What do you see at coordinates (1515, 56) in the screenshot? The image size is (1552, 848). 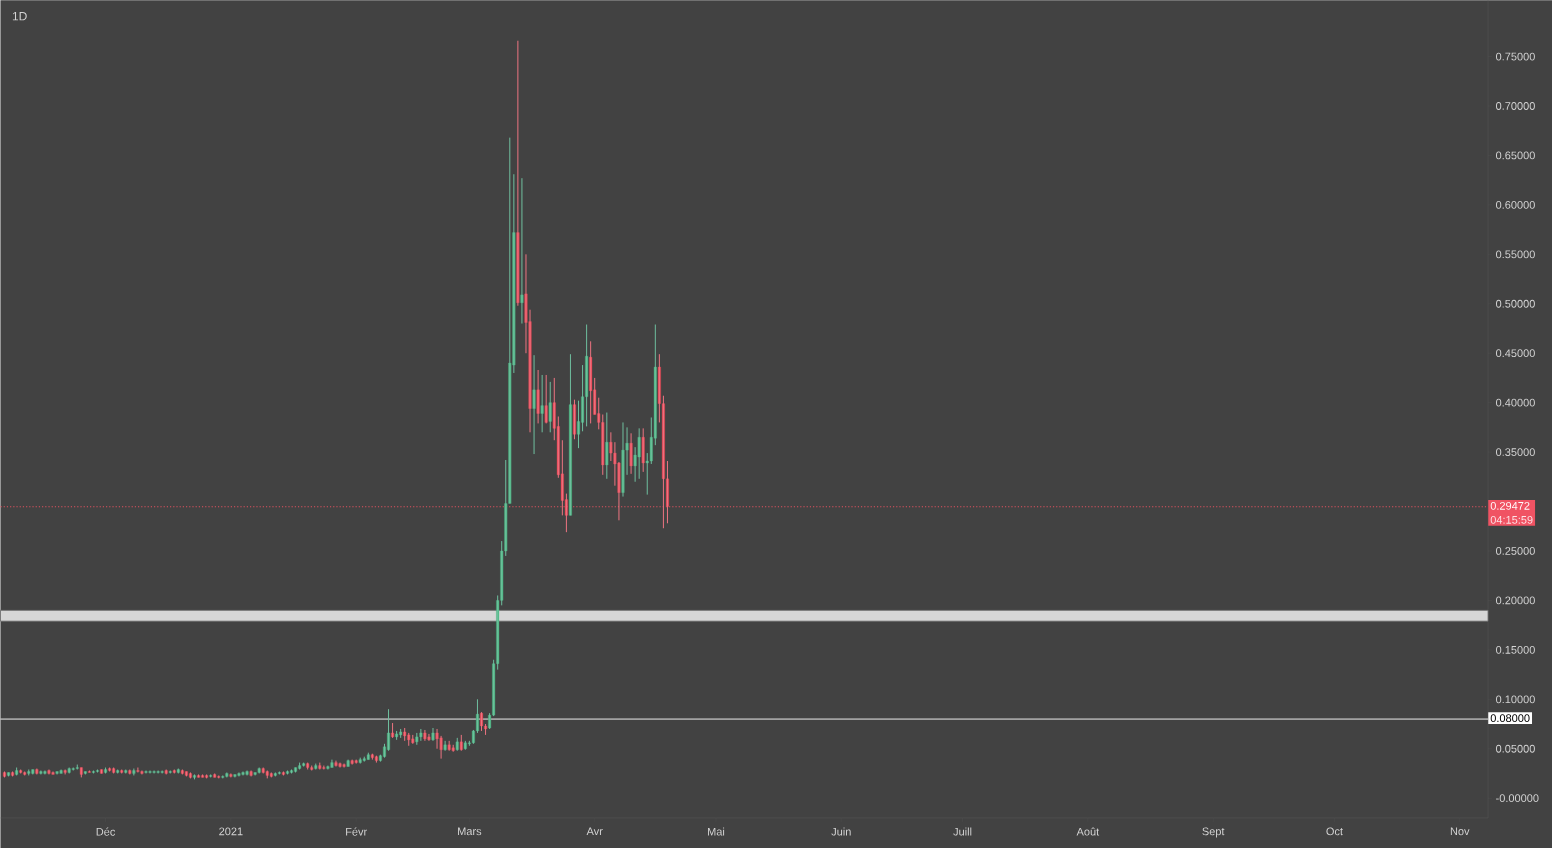 I see `y-tick-label: 0.75000` at bounding box center [1515, 56].